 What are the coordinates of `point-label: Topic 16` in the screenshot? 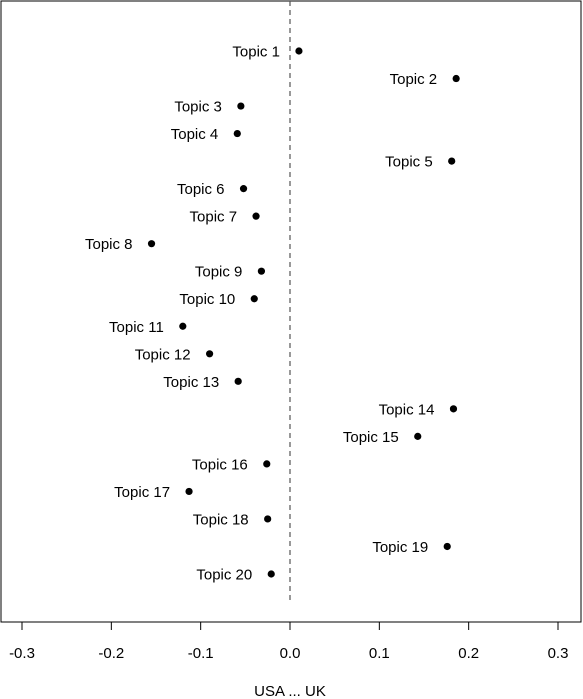 It's located at (220, 464).